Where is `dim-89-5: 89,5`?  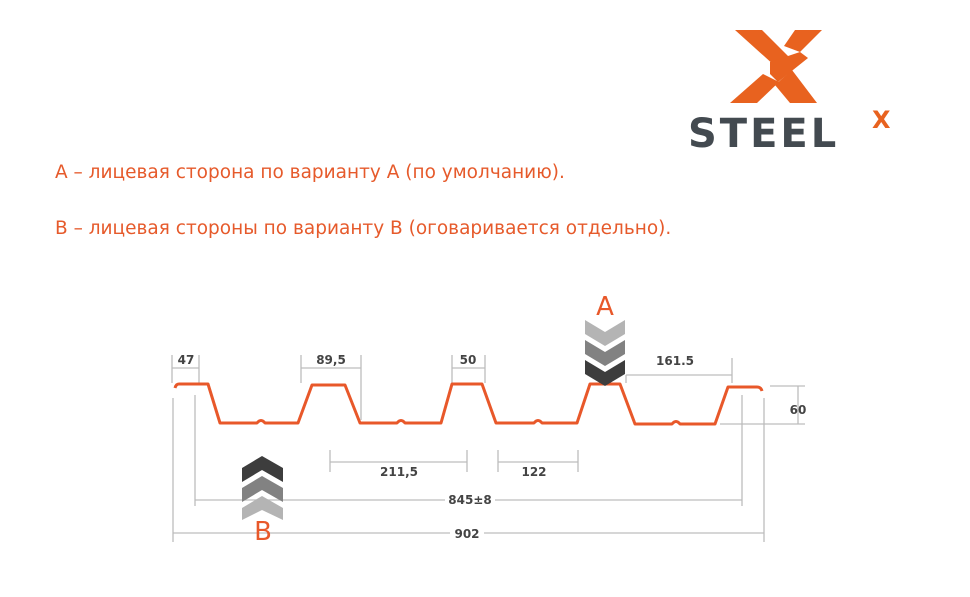
dim-89-5: 89,5 is located at coordinates (331, 360).